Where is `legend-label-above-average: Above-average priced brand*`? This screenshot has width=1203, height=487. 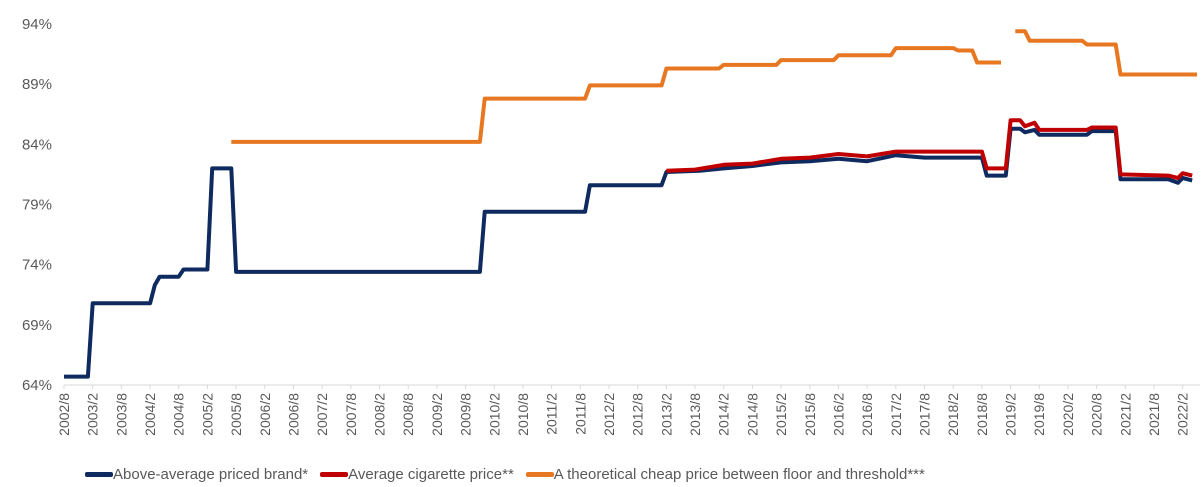
legend-label-above-average: Above-average priced brand* is located at coordinates (211, 474).